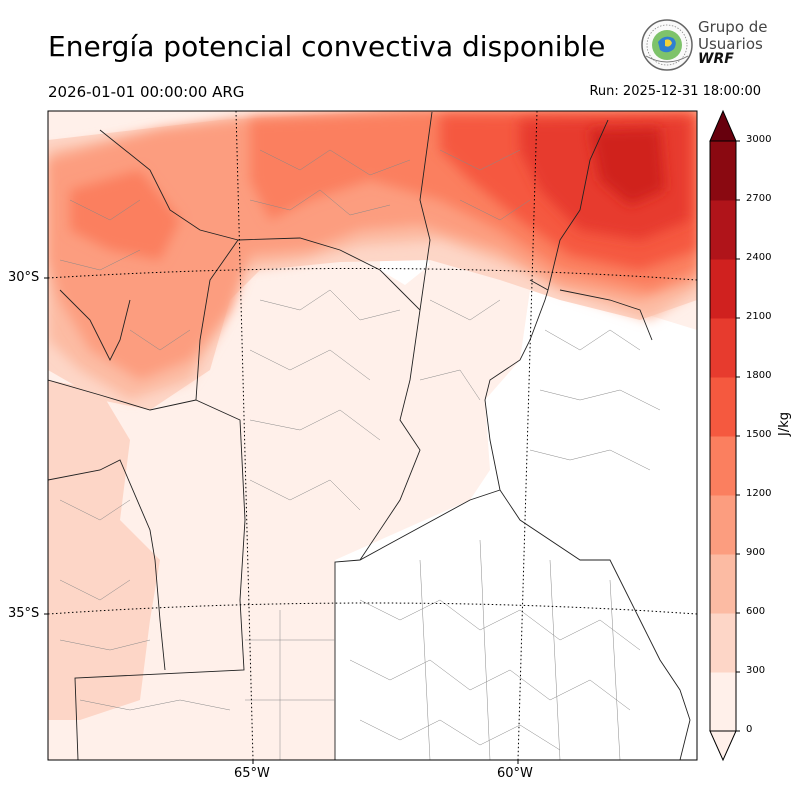  Describe the element at coordinates (723, 125) in the screenshot. I see `colorbar-extend-max` at that location.